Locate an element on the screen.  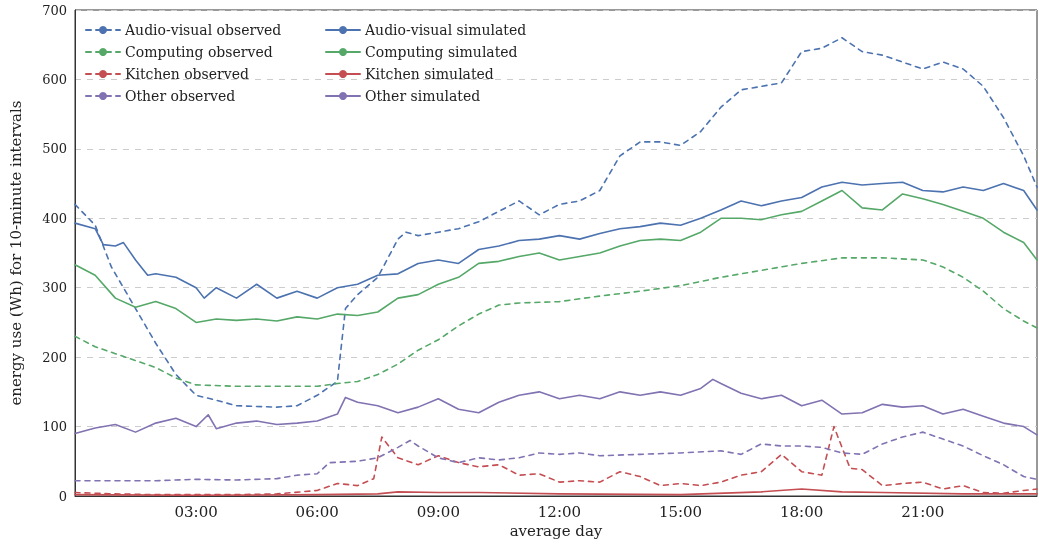
x-tick-label: 21:00 is located at coordinates (923, 511).